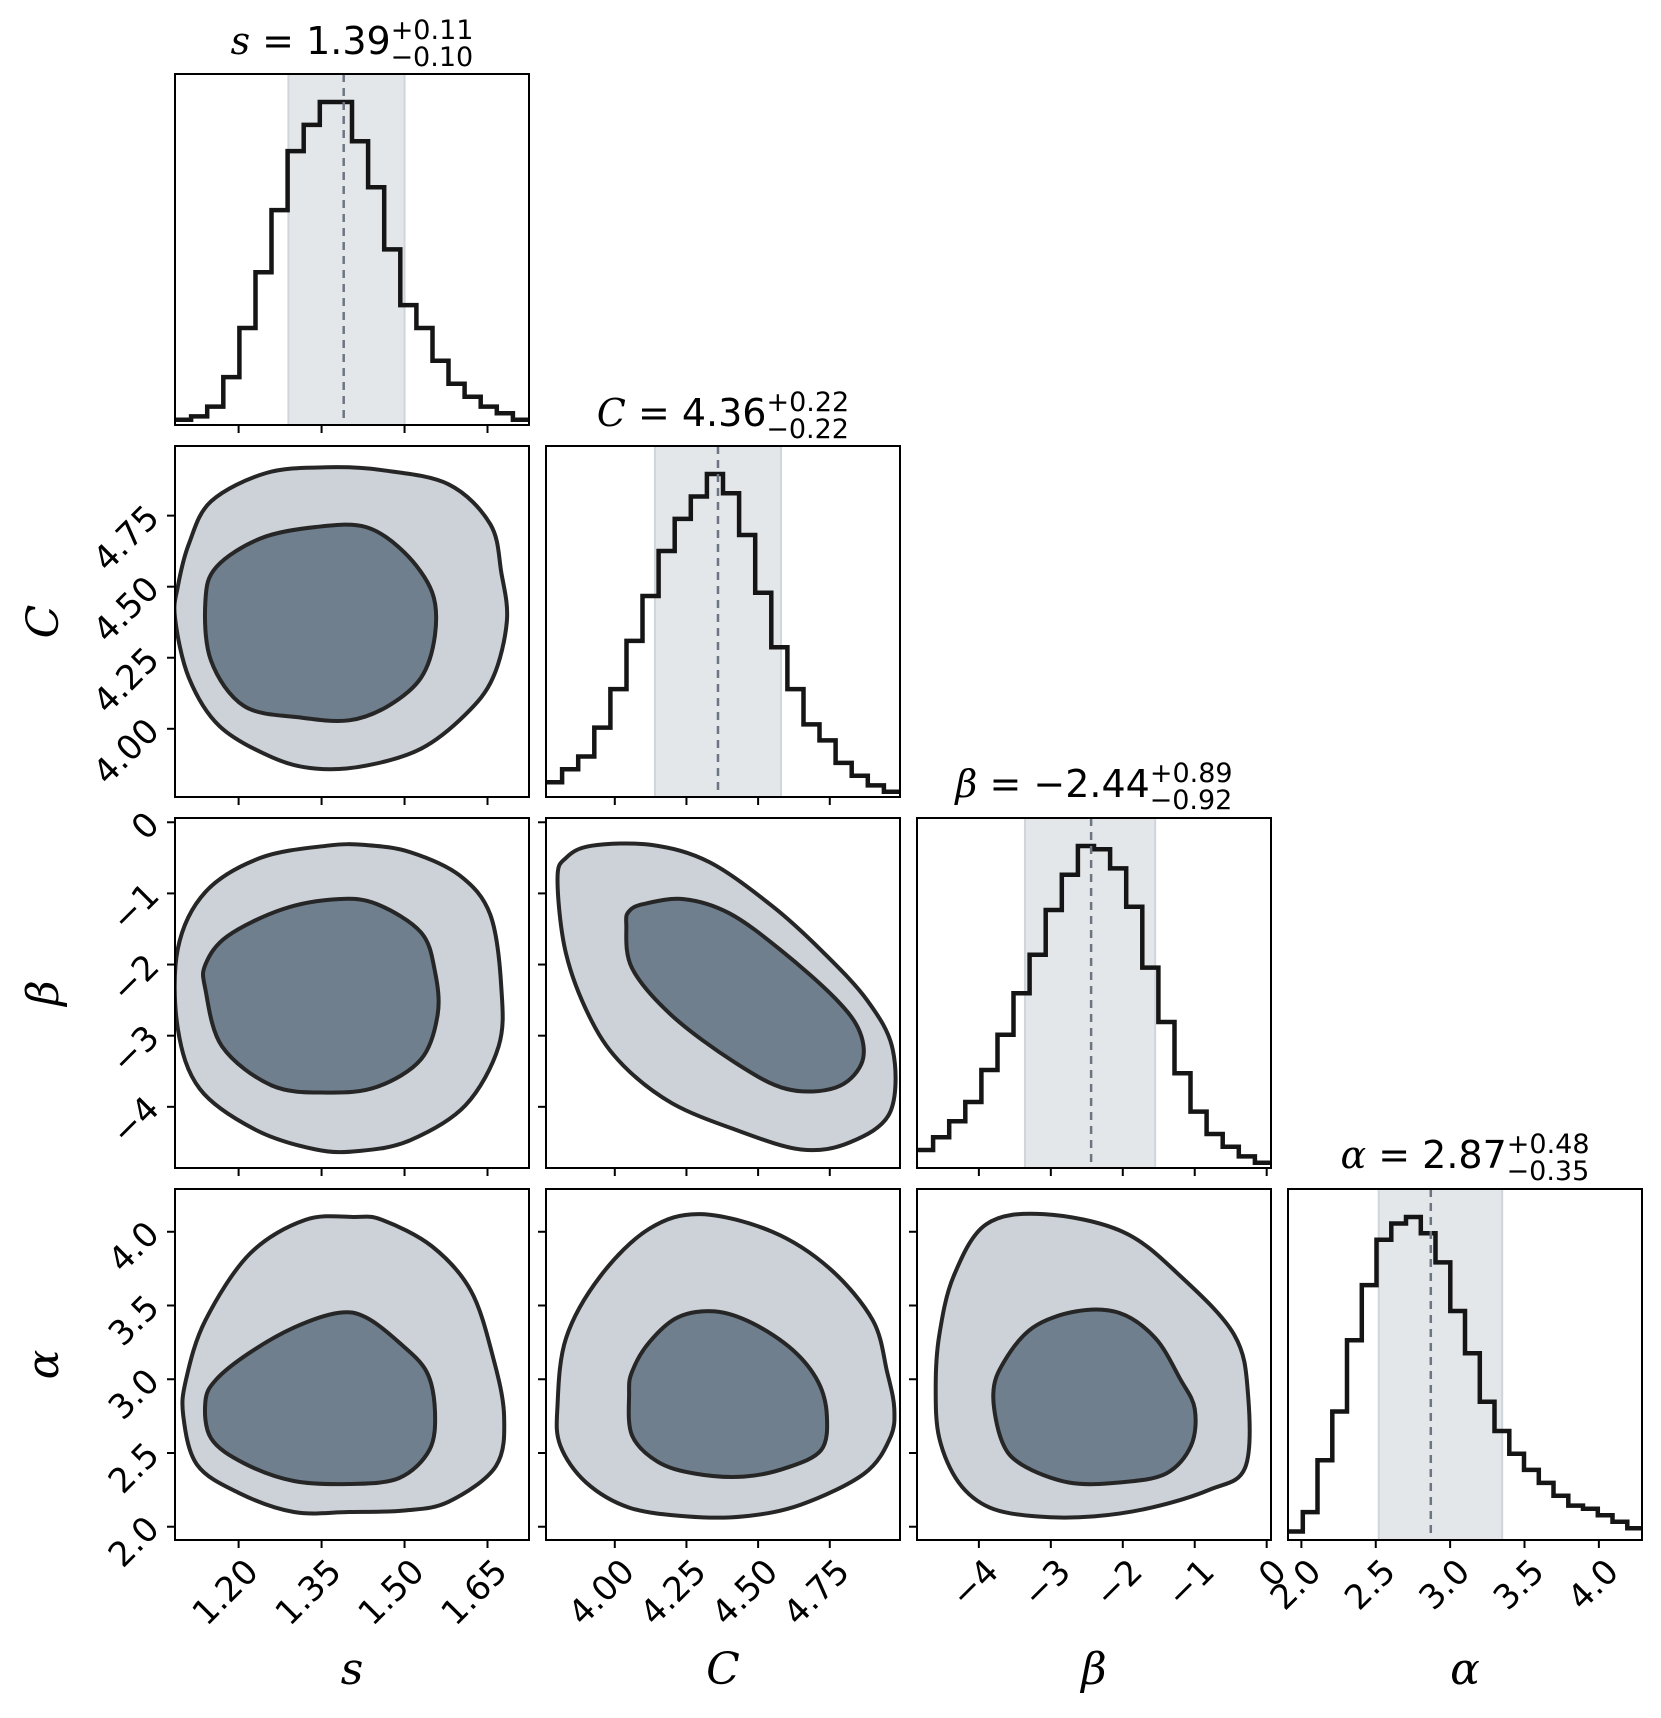  What do you see at coordinates (745, 1593) in the screenshot?
I see `x-tick-label: 4.50` at bounding box center [745, 1593].